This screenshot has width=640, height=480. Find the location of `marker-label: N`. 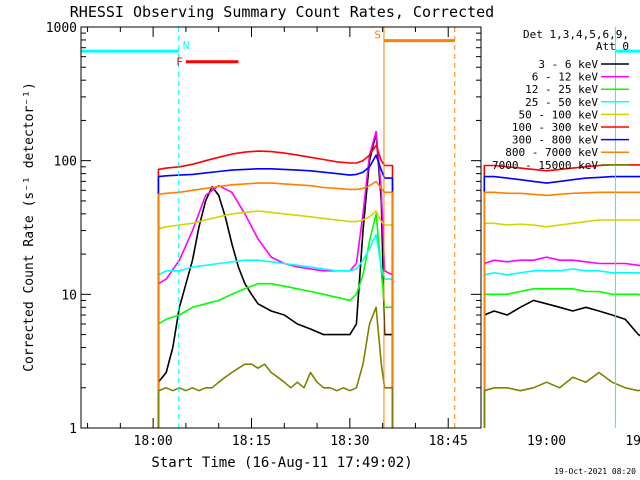

marker-label: N is located at coordinates (186, 45).